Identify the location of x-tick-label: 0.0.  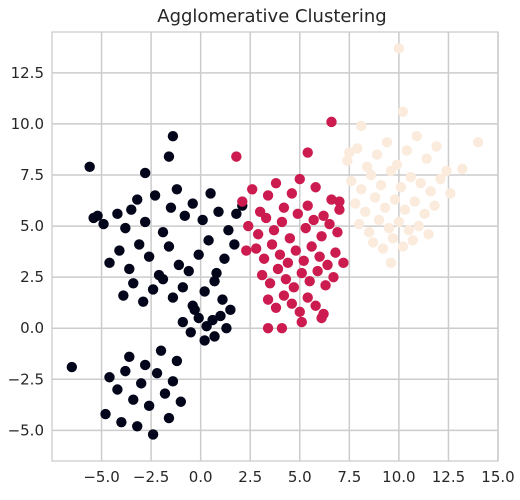
(201, 477).